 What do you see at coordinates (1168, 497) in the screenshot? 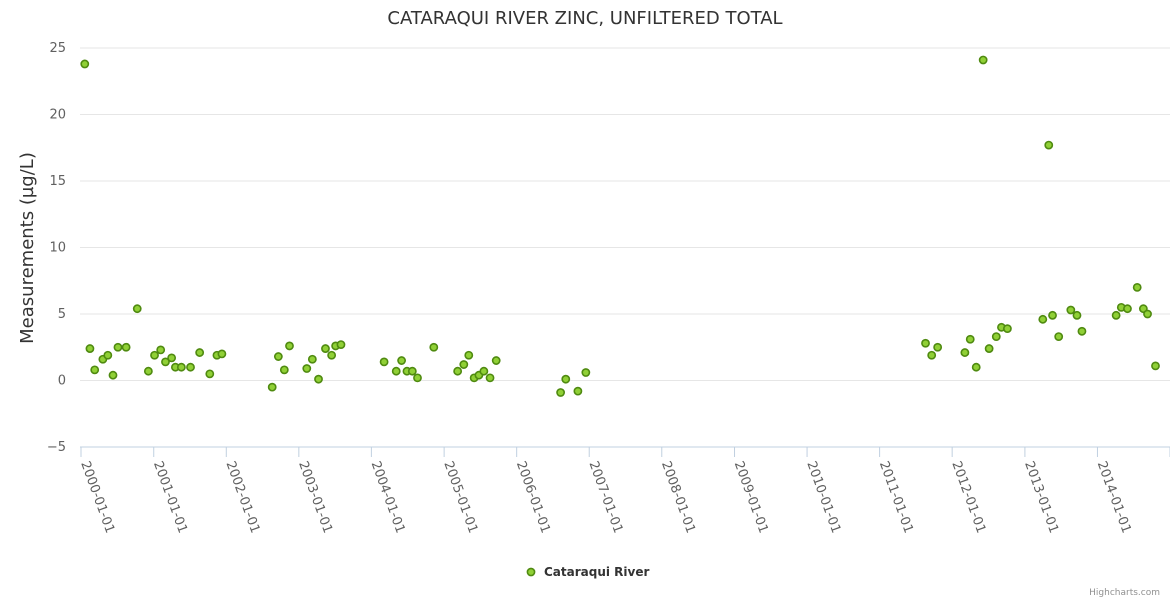
I see `x-tick-label: 2015-01-01` at bounding box center [1168, 497].